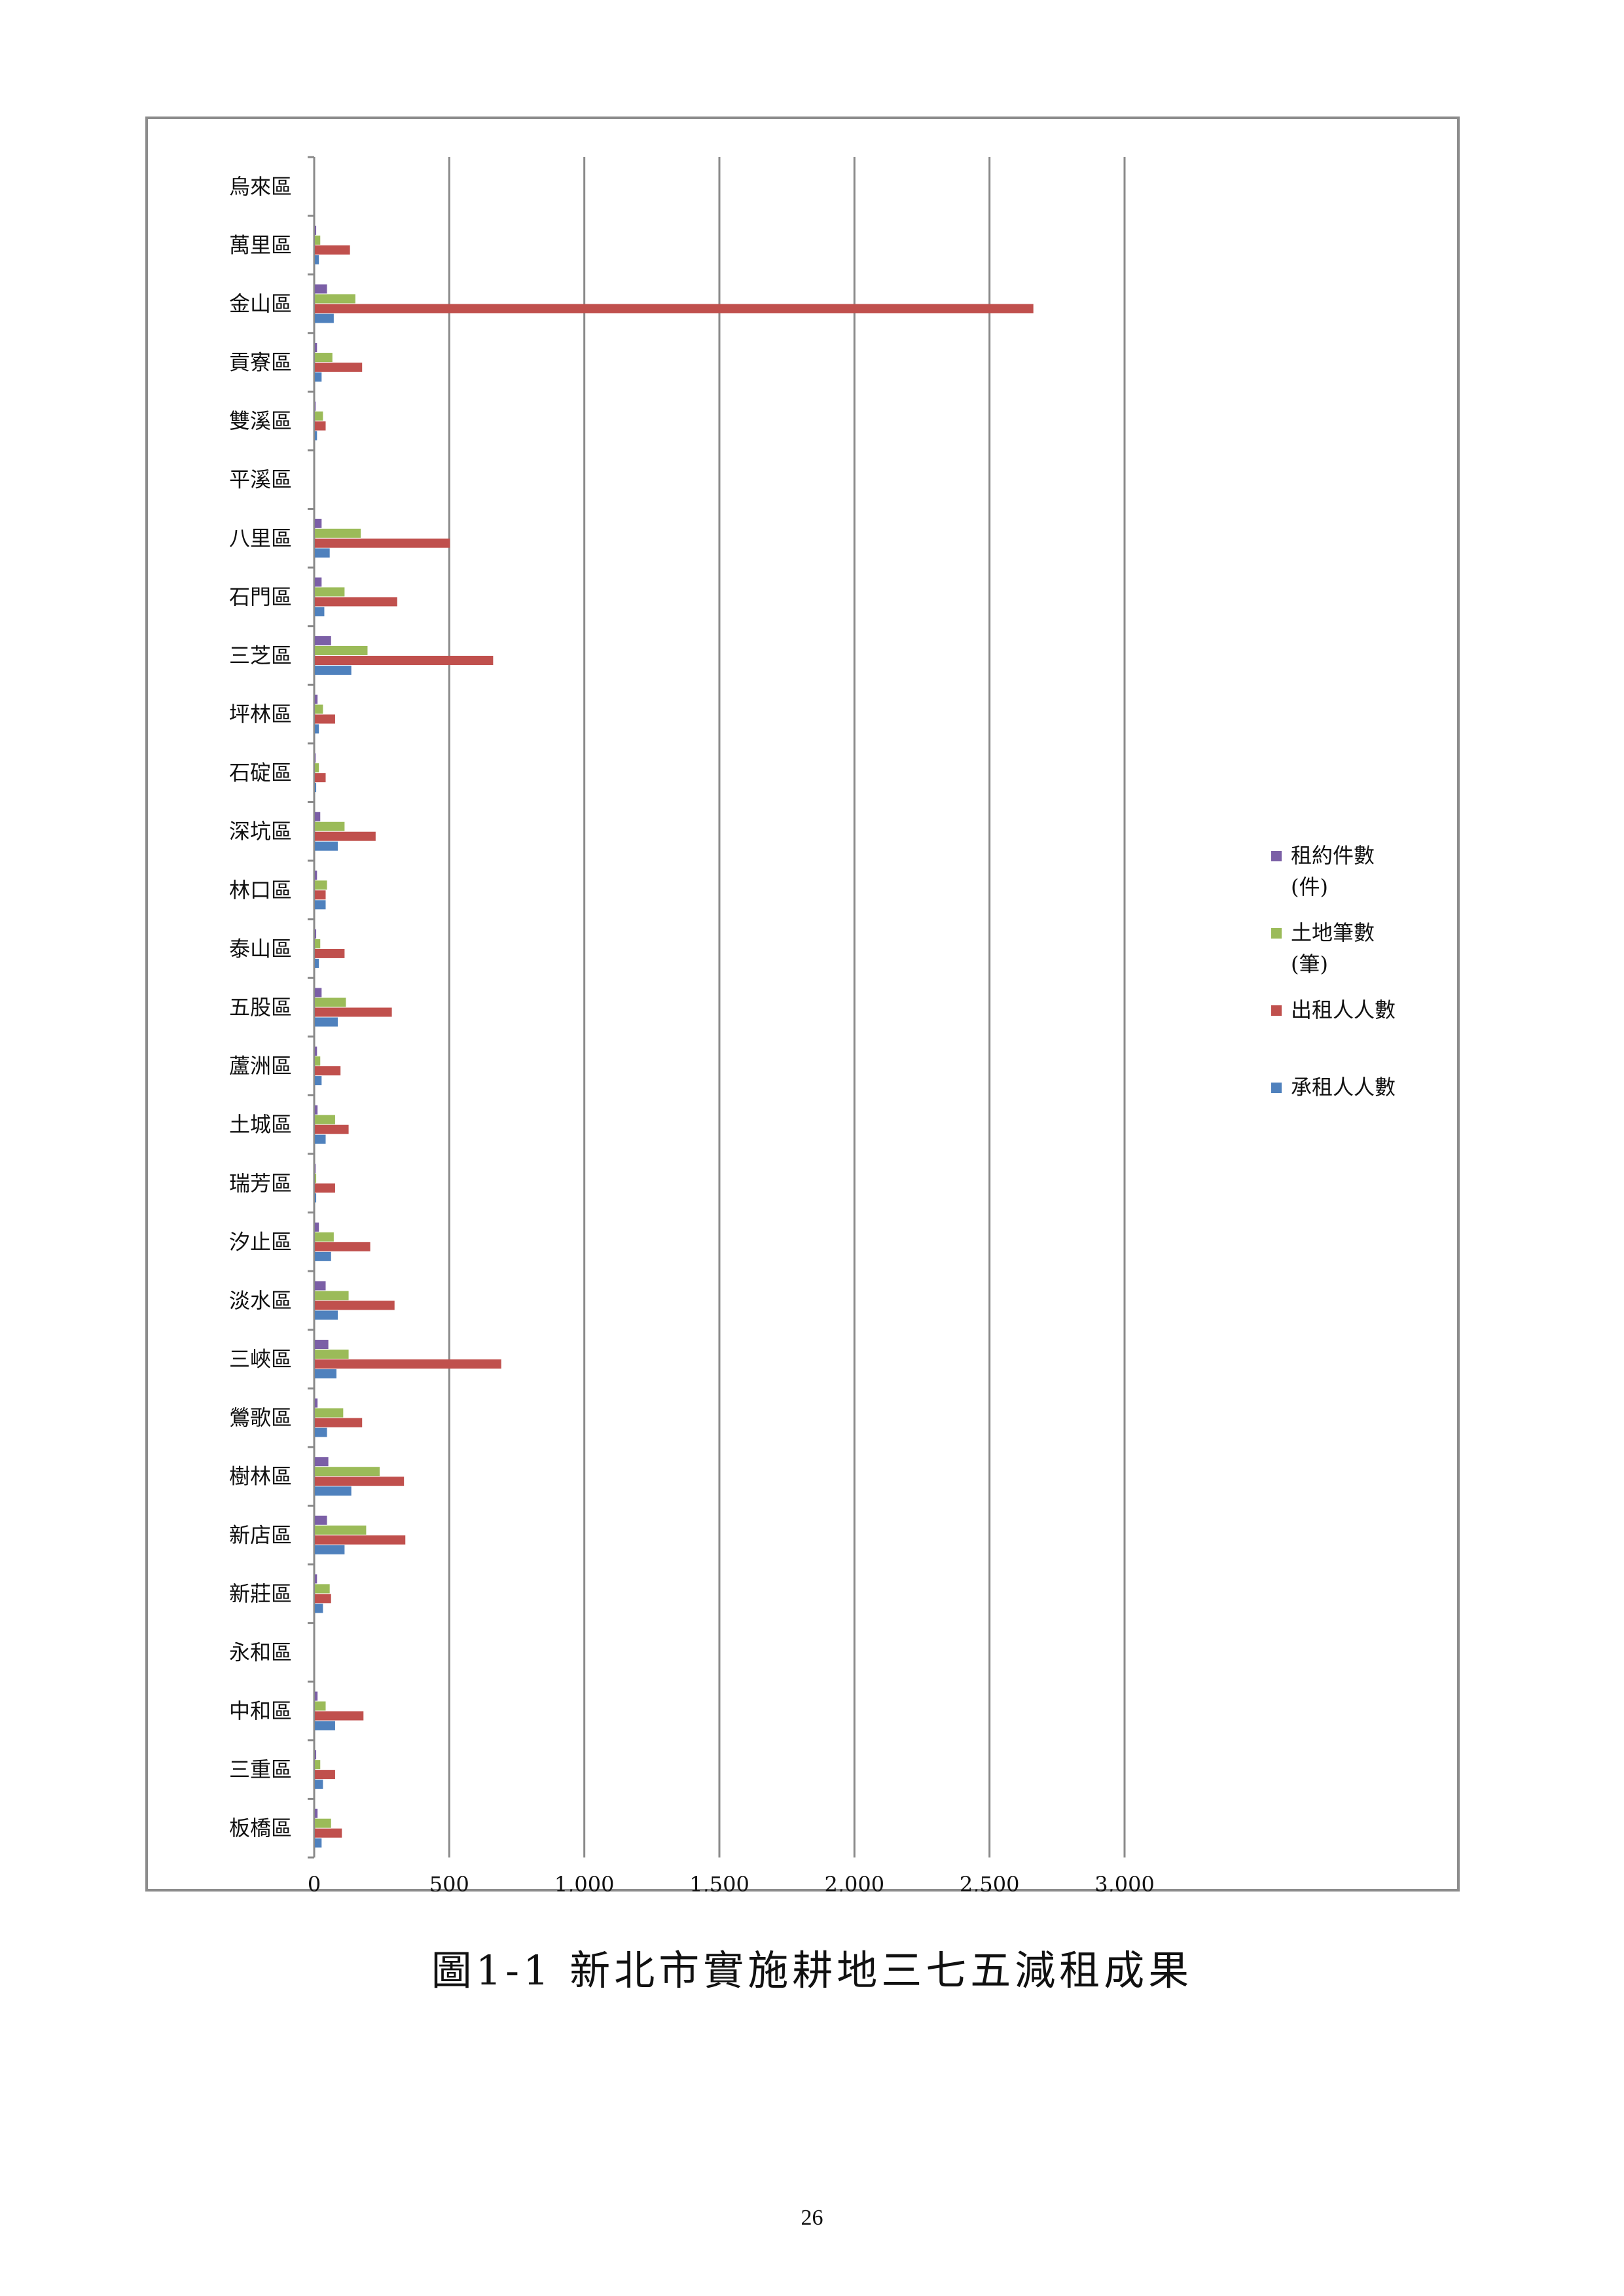 The width and height of the screenshot is (1624, 2296). Describe the element at coordinates (314, 1882) in the screenshot. I see `x-tick-label: 0` at that location.